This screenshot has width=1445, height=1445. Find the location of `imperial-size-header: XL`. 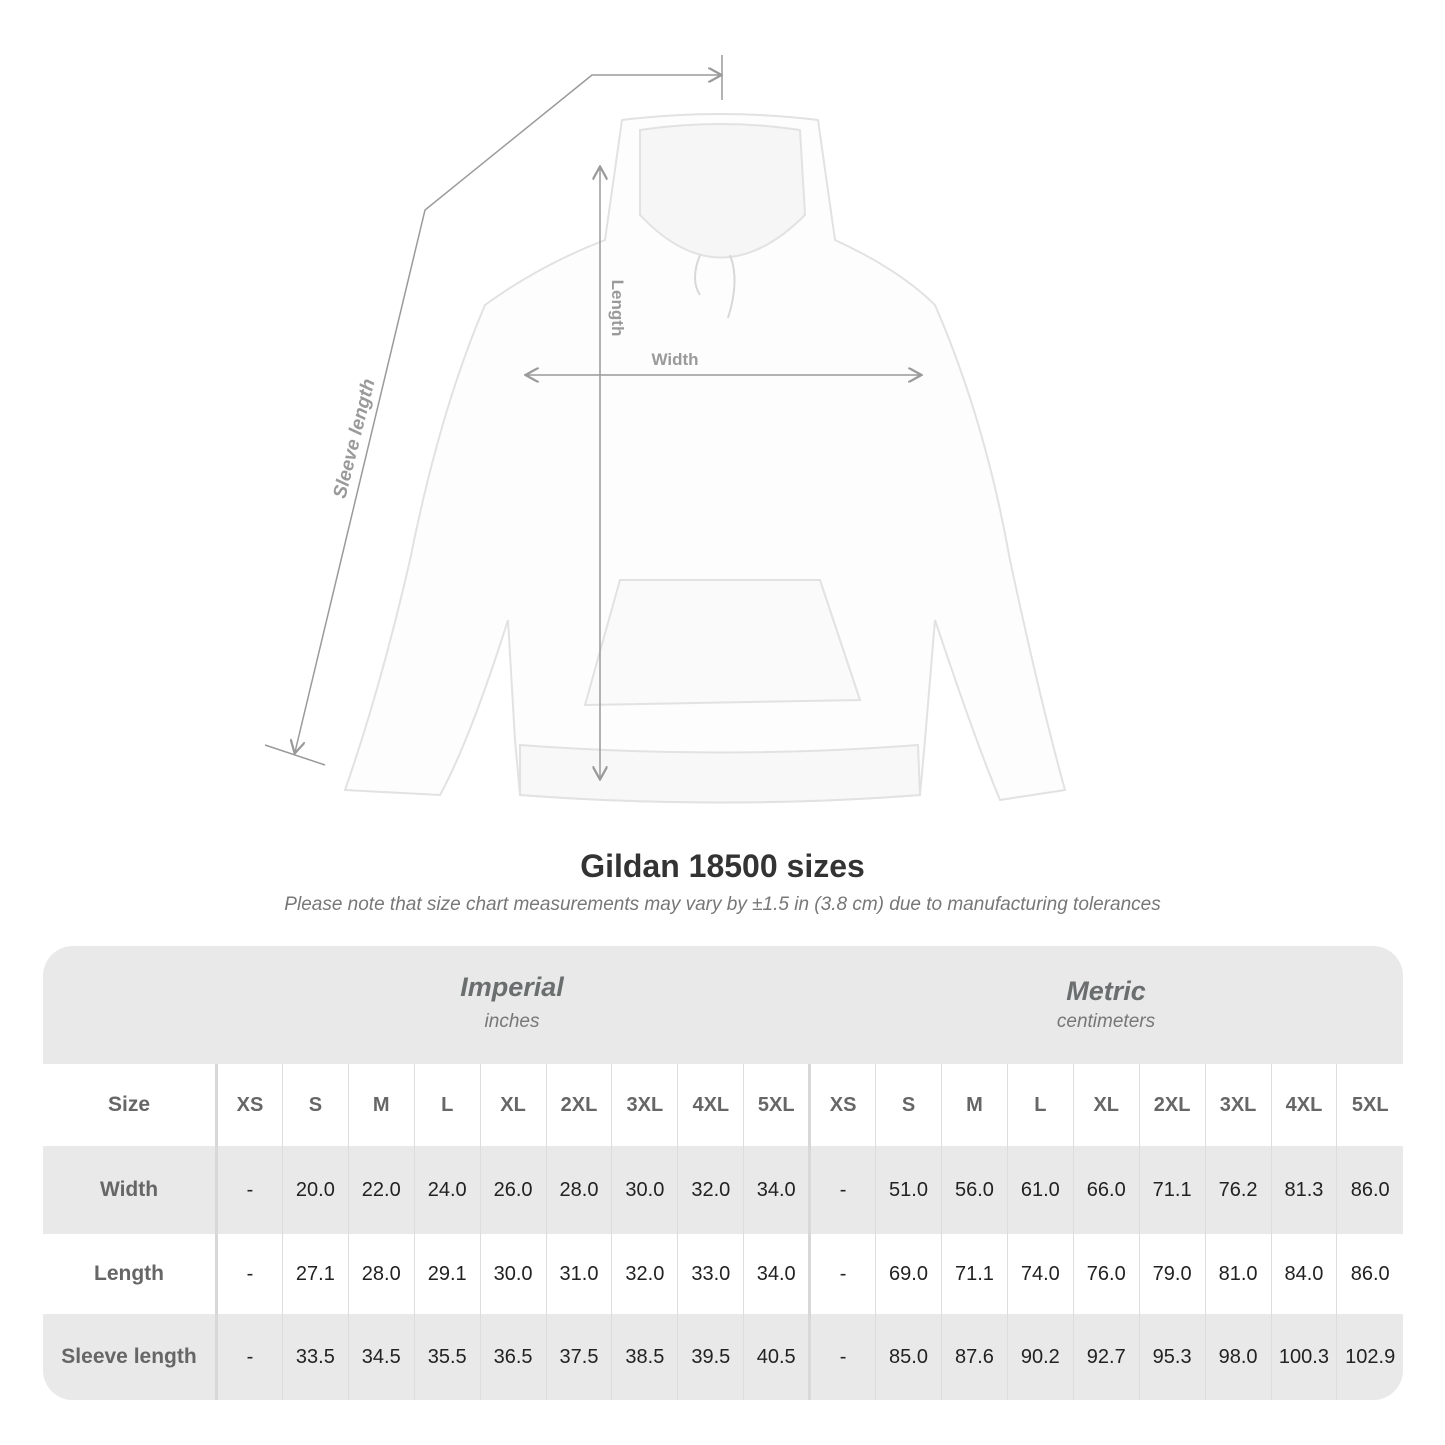

imperial-size-header: XL is located at coordinates (513, 1105).